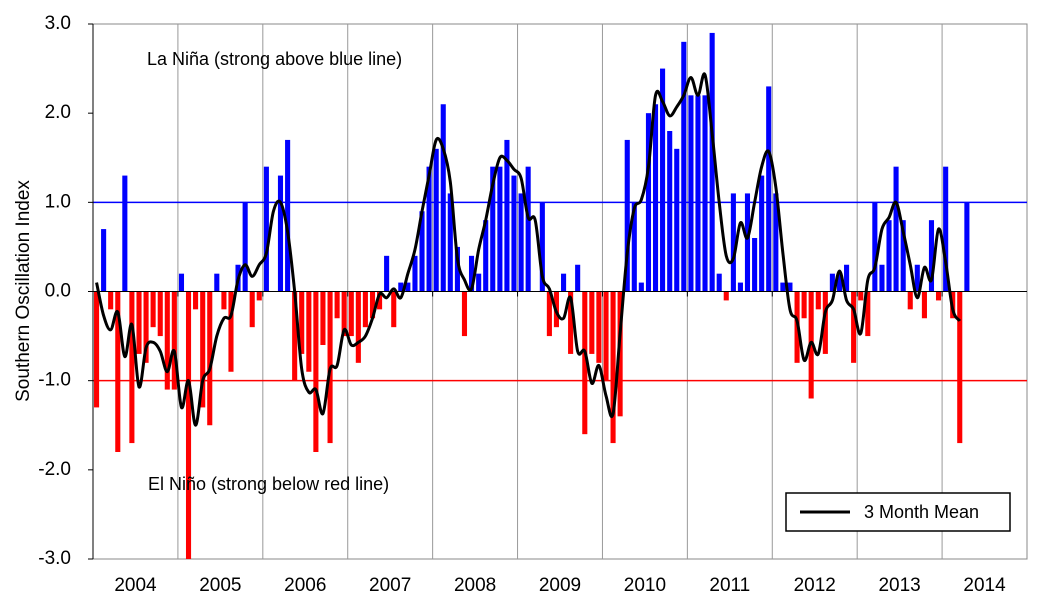  Describe the element at coordinates (984, 585) in the screenshot. I see `x-tick-label: 2014` at that location.